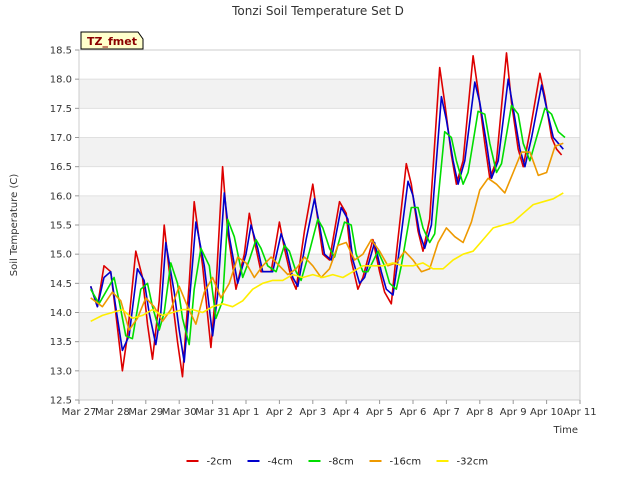  Describe the element at coordinates (579, 412) in the screenshot. I see `x-tick-label: Apr 11` at that location.